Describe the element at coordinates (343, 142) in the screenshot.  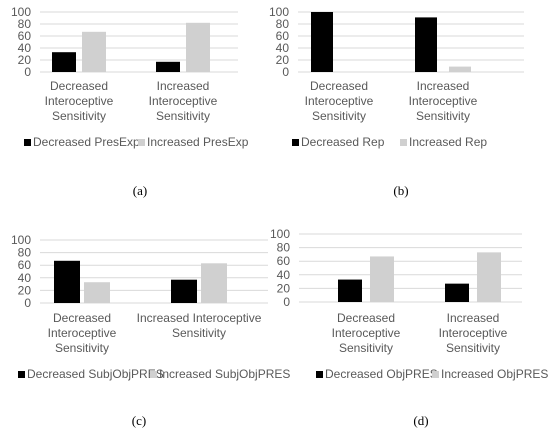
I see `legend-label: Decreased Rep` at that location.